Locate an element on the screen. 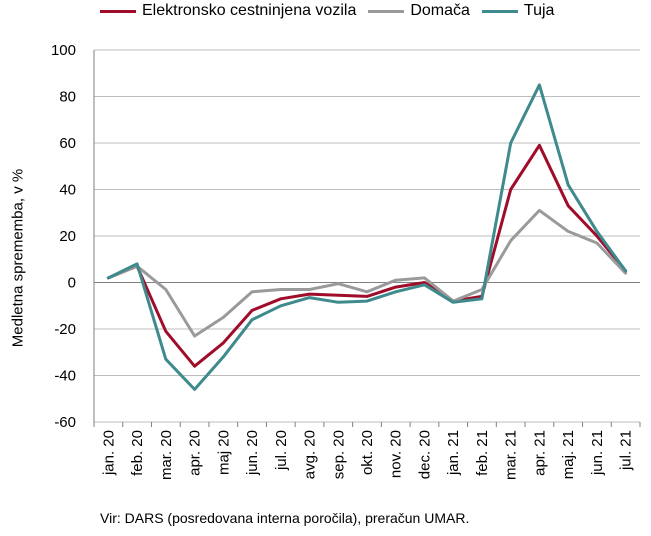 This screenshot has height=536, width=651. legend-swatch-tuja is located at coordinates (499, 11).